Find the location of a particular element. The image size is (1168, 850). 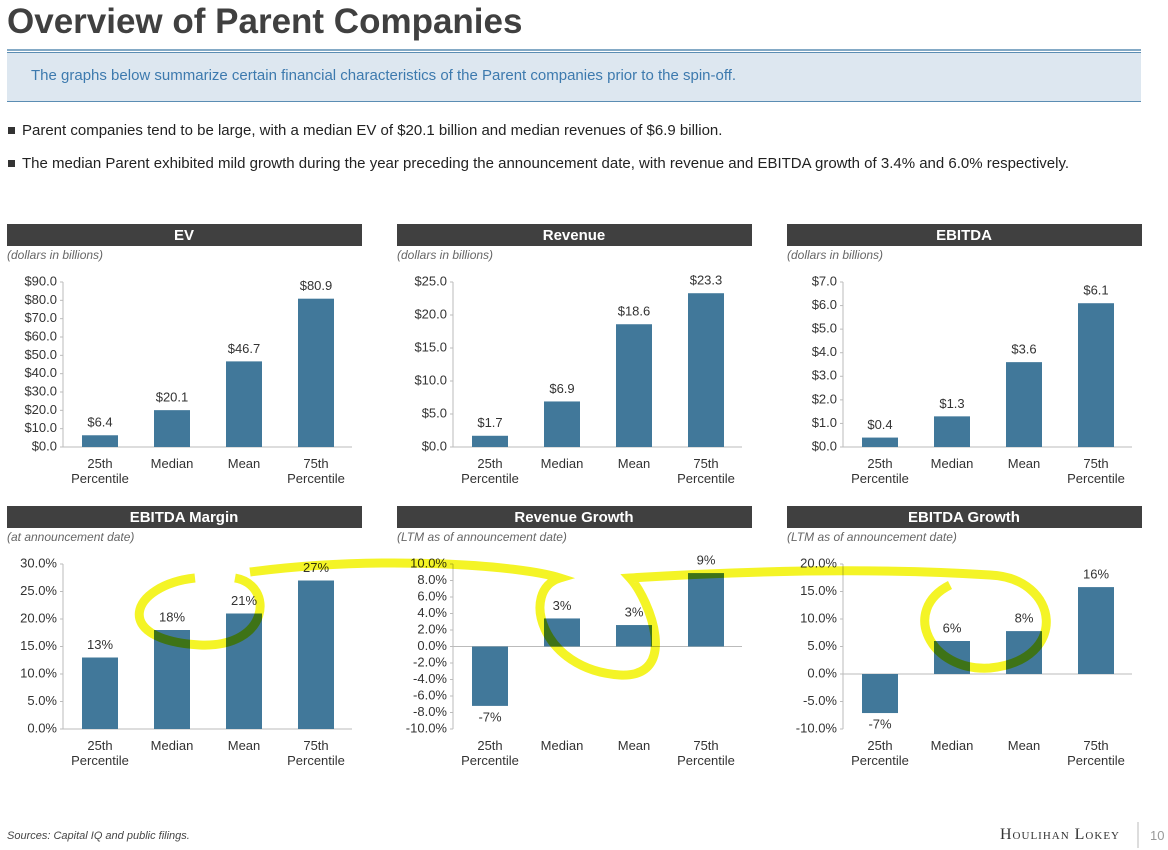

y-tick-label: $15.0 is located at coordinates (430, 346).